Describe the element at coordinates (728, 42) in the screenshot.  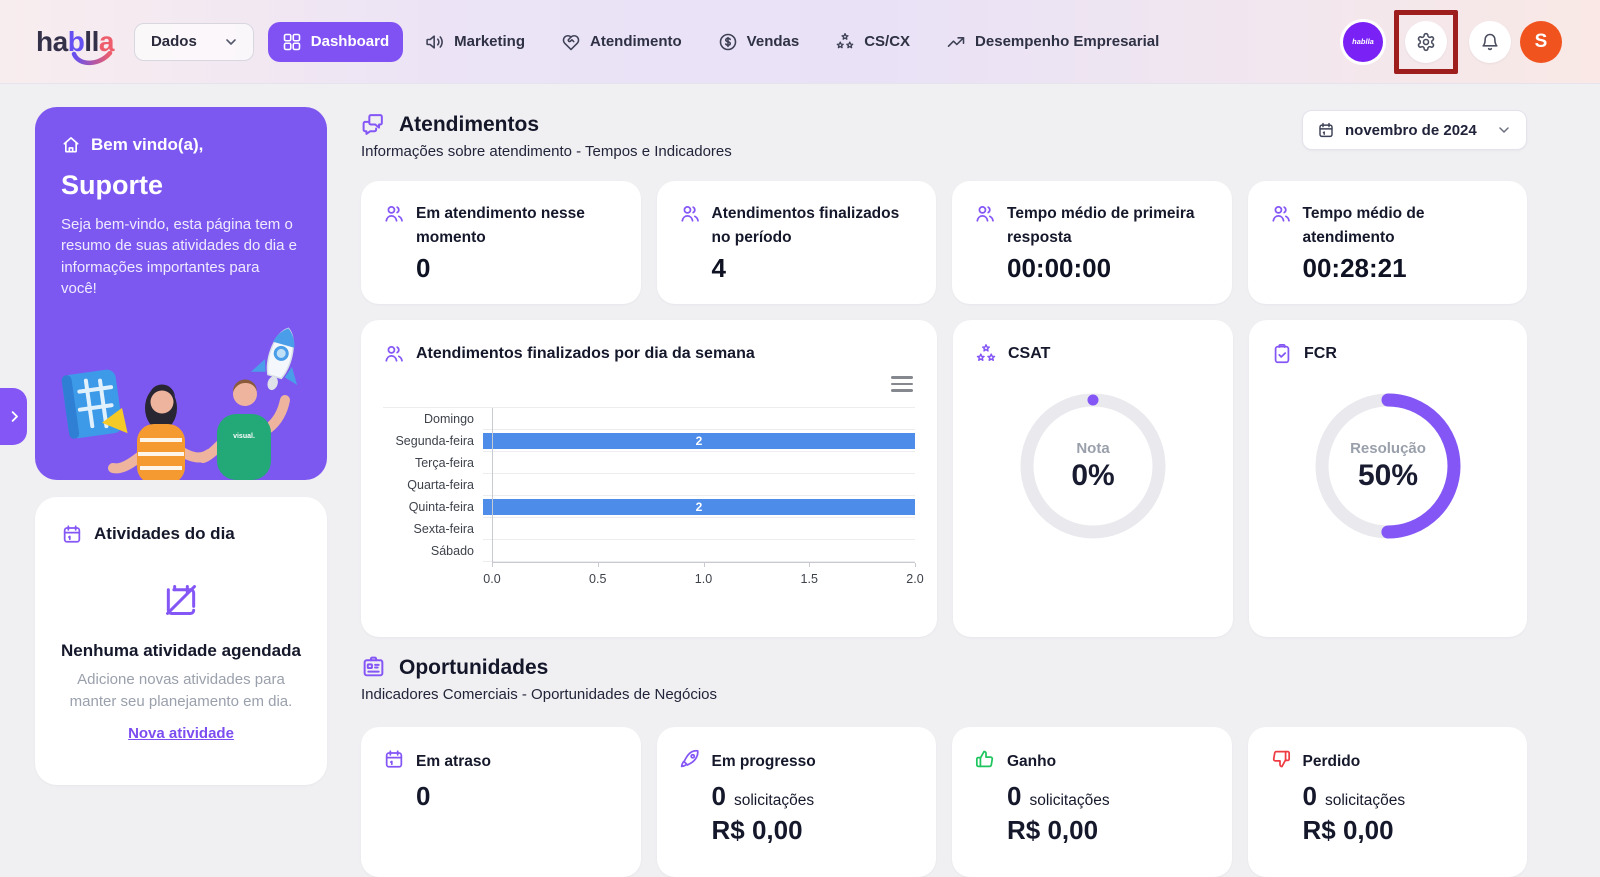
I see `dollar-circle-icon` at that location.